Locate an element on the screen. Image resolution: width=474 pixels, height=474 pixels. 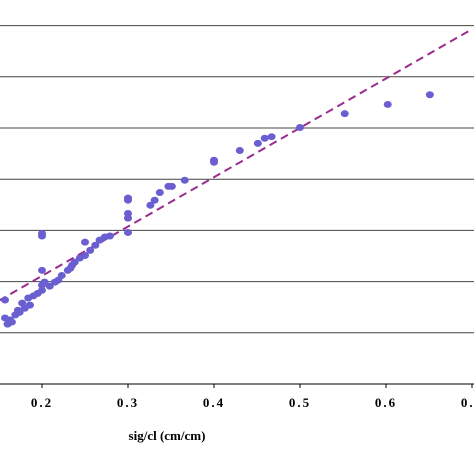
x-tick-label: 0.6 is located at coordinates (386, 402).